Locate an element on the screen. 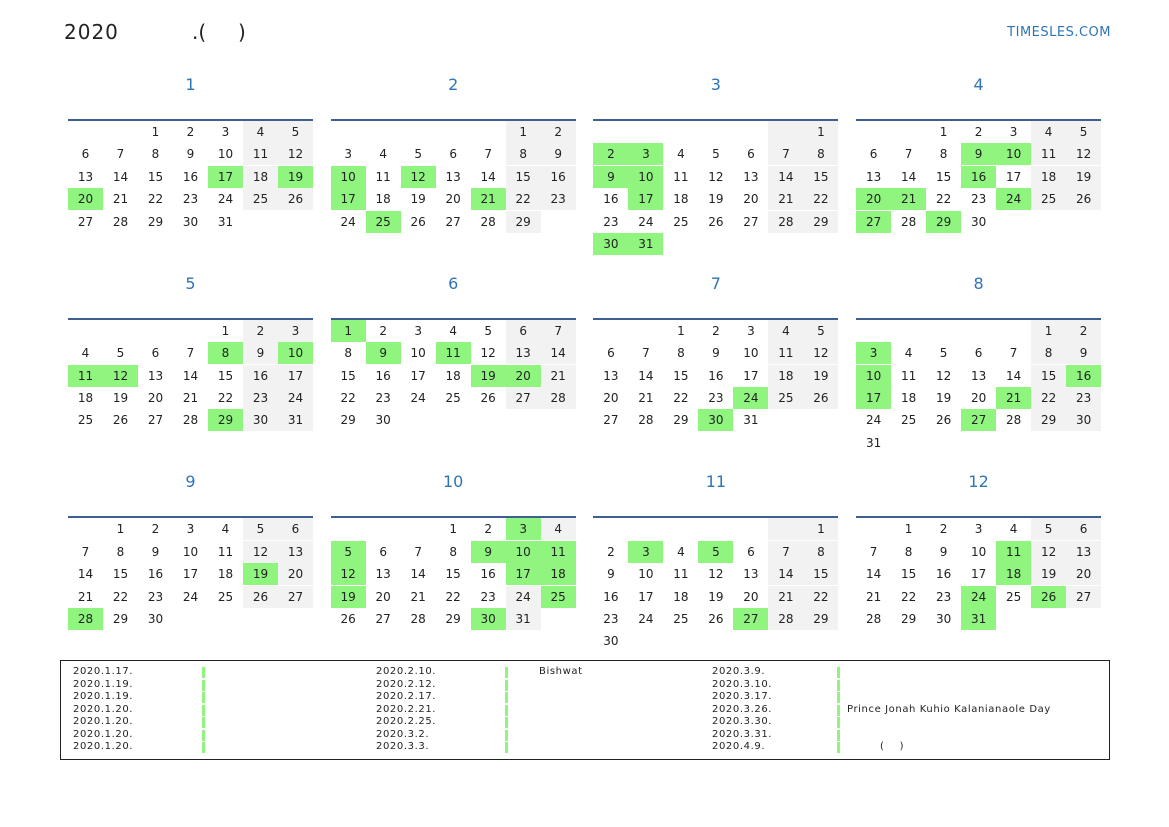 The width and height of the screenshot is (1169, 827). day-cell: 12 is located at coordinates (120, 375).